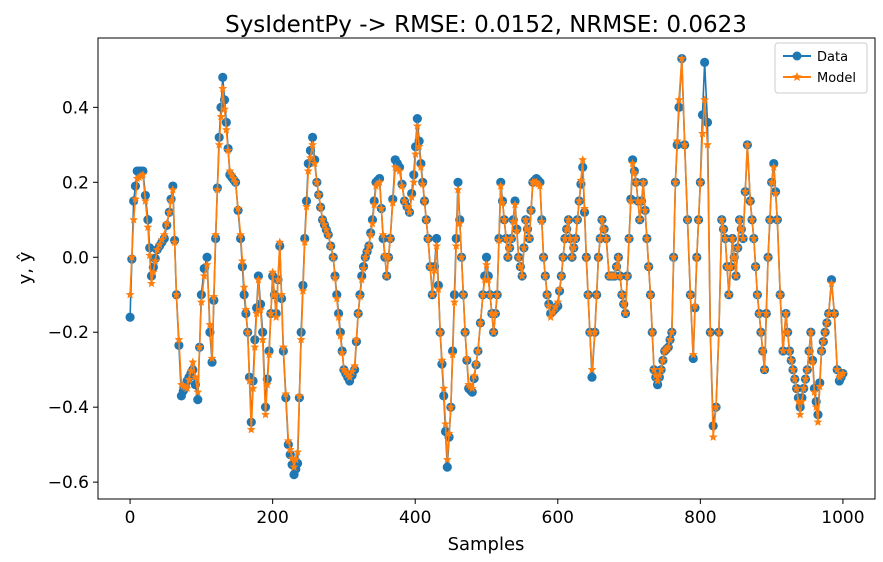  I want to click on y-tick-label: −0.6, so click(68, 483).